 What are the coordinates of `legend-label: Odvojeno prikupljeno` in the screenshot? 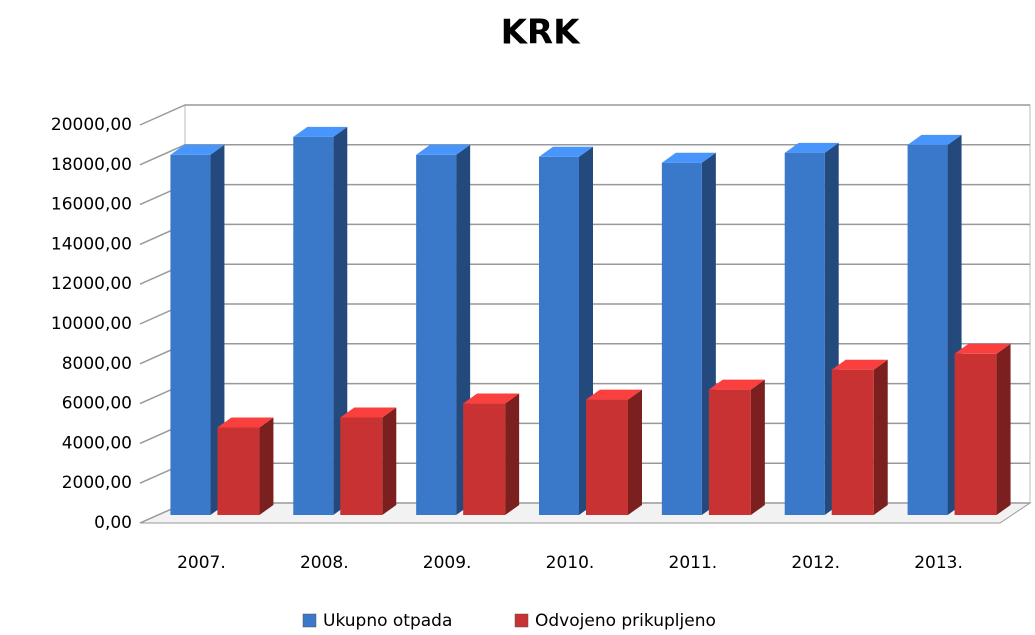 It's located at (625, 621).